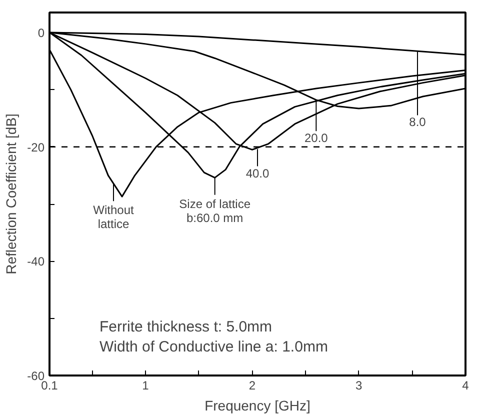 The width and height of the screenshot is (477, 416). Describe the element at coordinates (358, 385) in the screenshot. I see `x-tick-label: 3` at that location.